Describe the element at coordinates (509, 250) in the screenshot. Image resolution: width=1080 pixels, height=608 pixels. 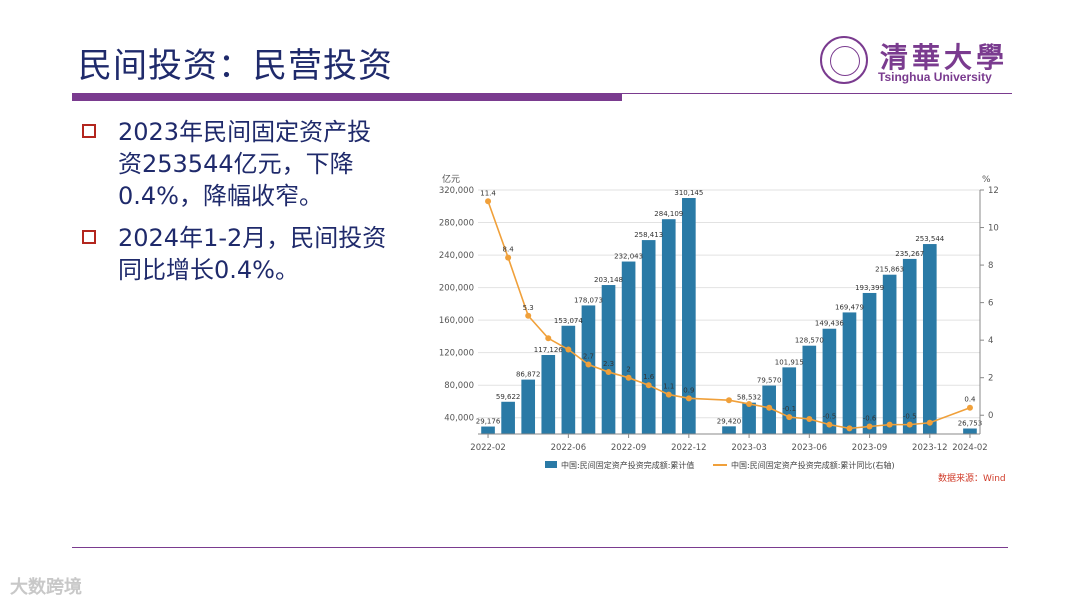
I see `line-label: 8.4` at that location.